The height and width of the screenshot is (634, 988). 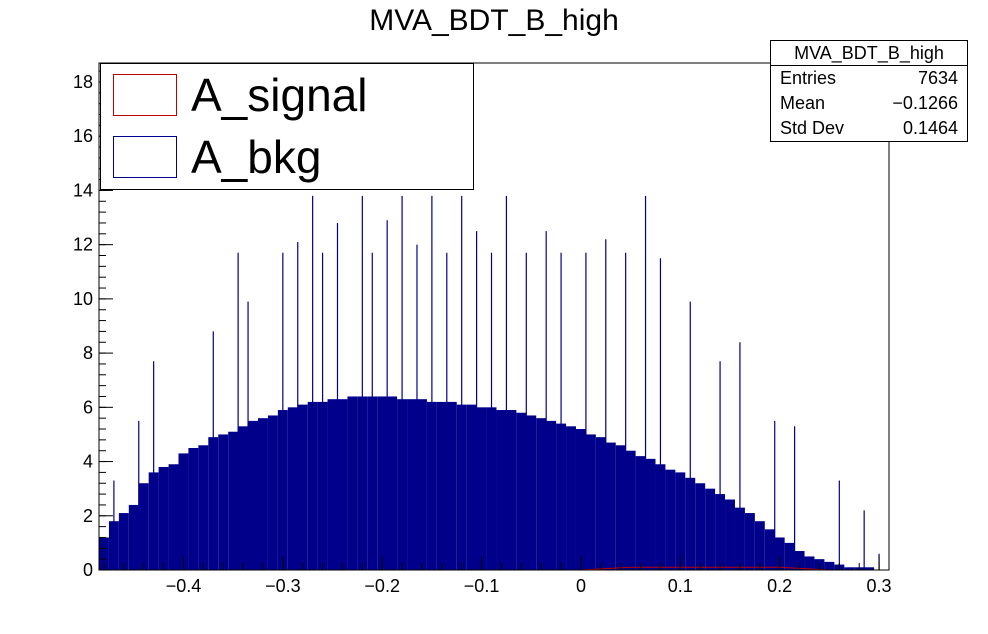 I want to click on stats-entries-value: 7634, so click(x=937, y=78).